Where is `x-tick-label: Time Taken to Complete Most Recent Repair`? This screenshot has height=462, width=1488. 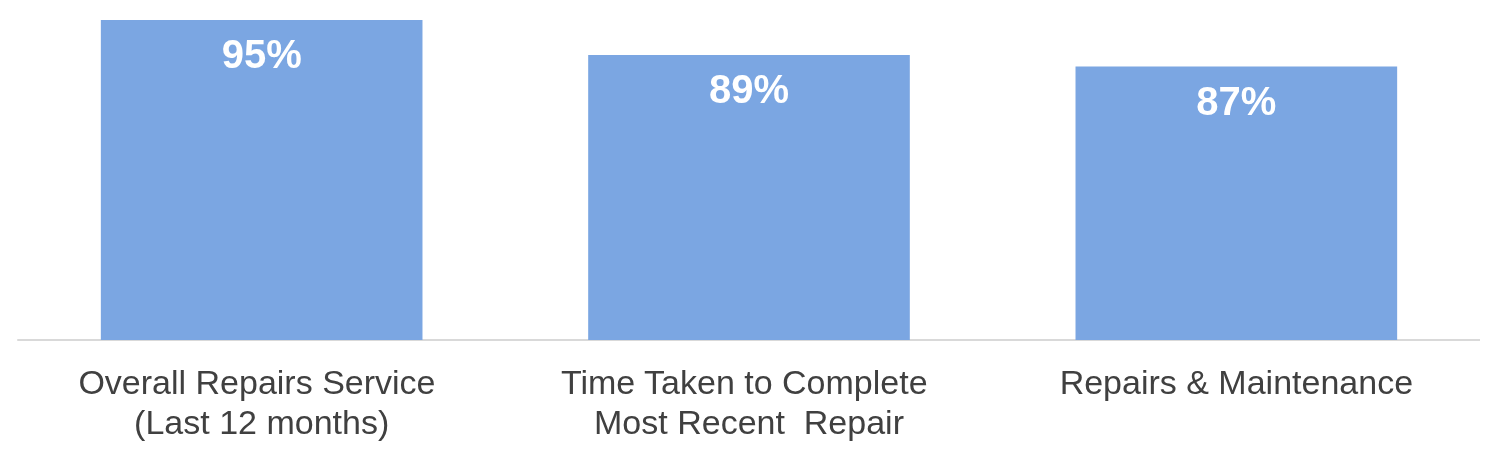 x-tick-label: Time Taken to Complete Most Recent Repair is located at coordinates (749, 402).